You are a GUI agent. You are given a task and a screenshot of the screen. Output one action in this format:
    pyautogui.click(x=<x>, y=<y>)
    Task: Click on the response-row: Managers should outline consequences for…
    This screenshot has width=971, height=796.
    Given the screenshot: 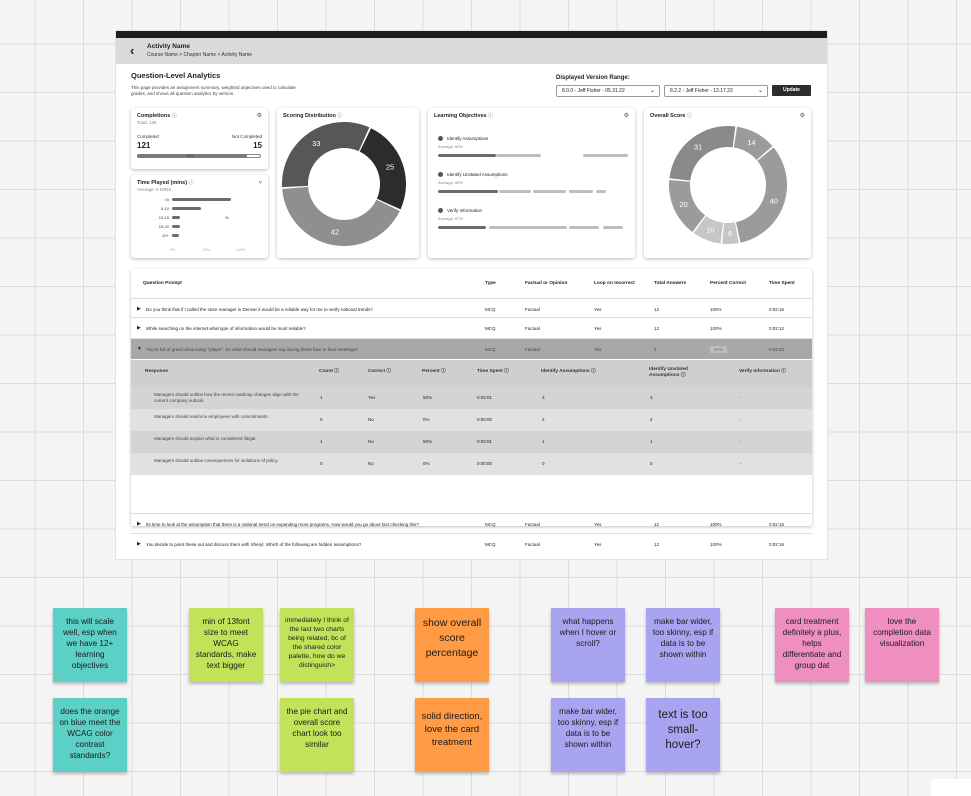 What is the action you would take?
    pyautogui.click(x=471, y=464)
    